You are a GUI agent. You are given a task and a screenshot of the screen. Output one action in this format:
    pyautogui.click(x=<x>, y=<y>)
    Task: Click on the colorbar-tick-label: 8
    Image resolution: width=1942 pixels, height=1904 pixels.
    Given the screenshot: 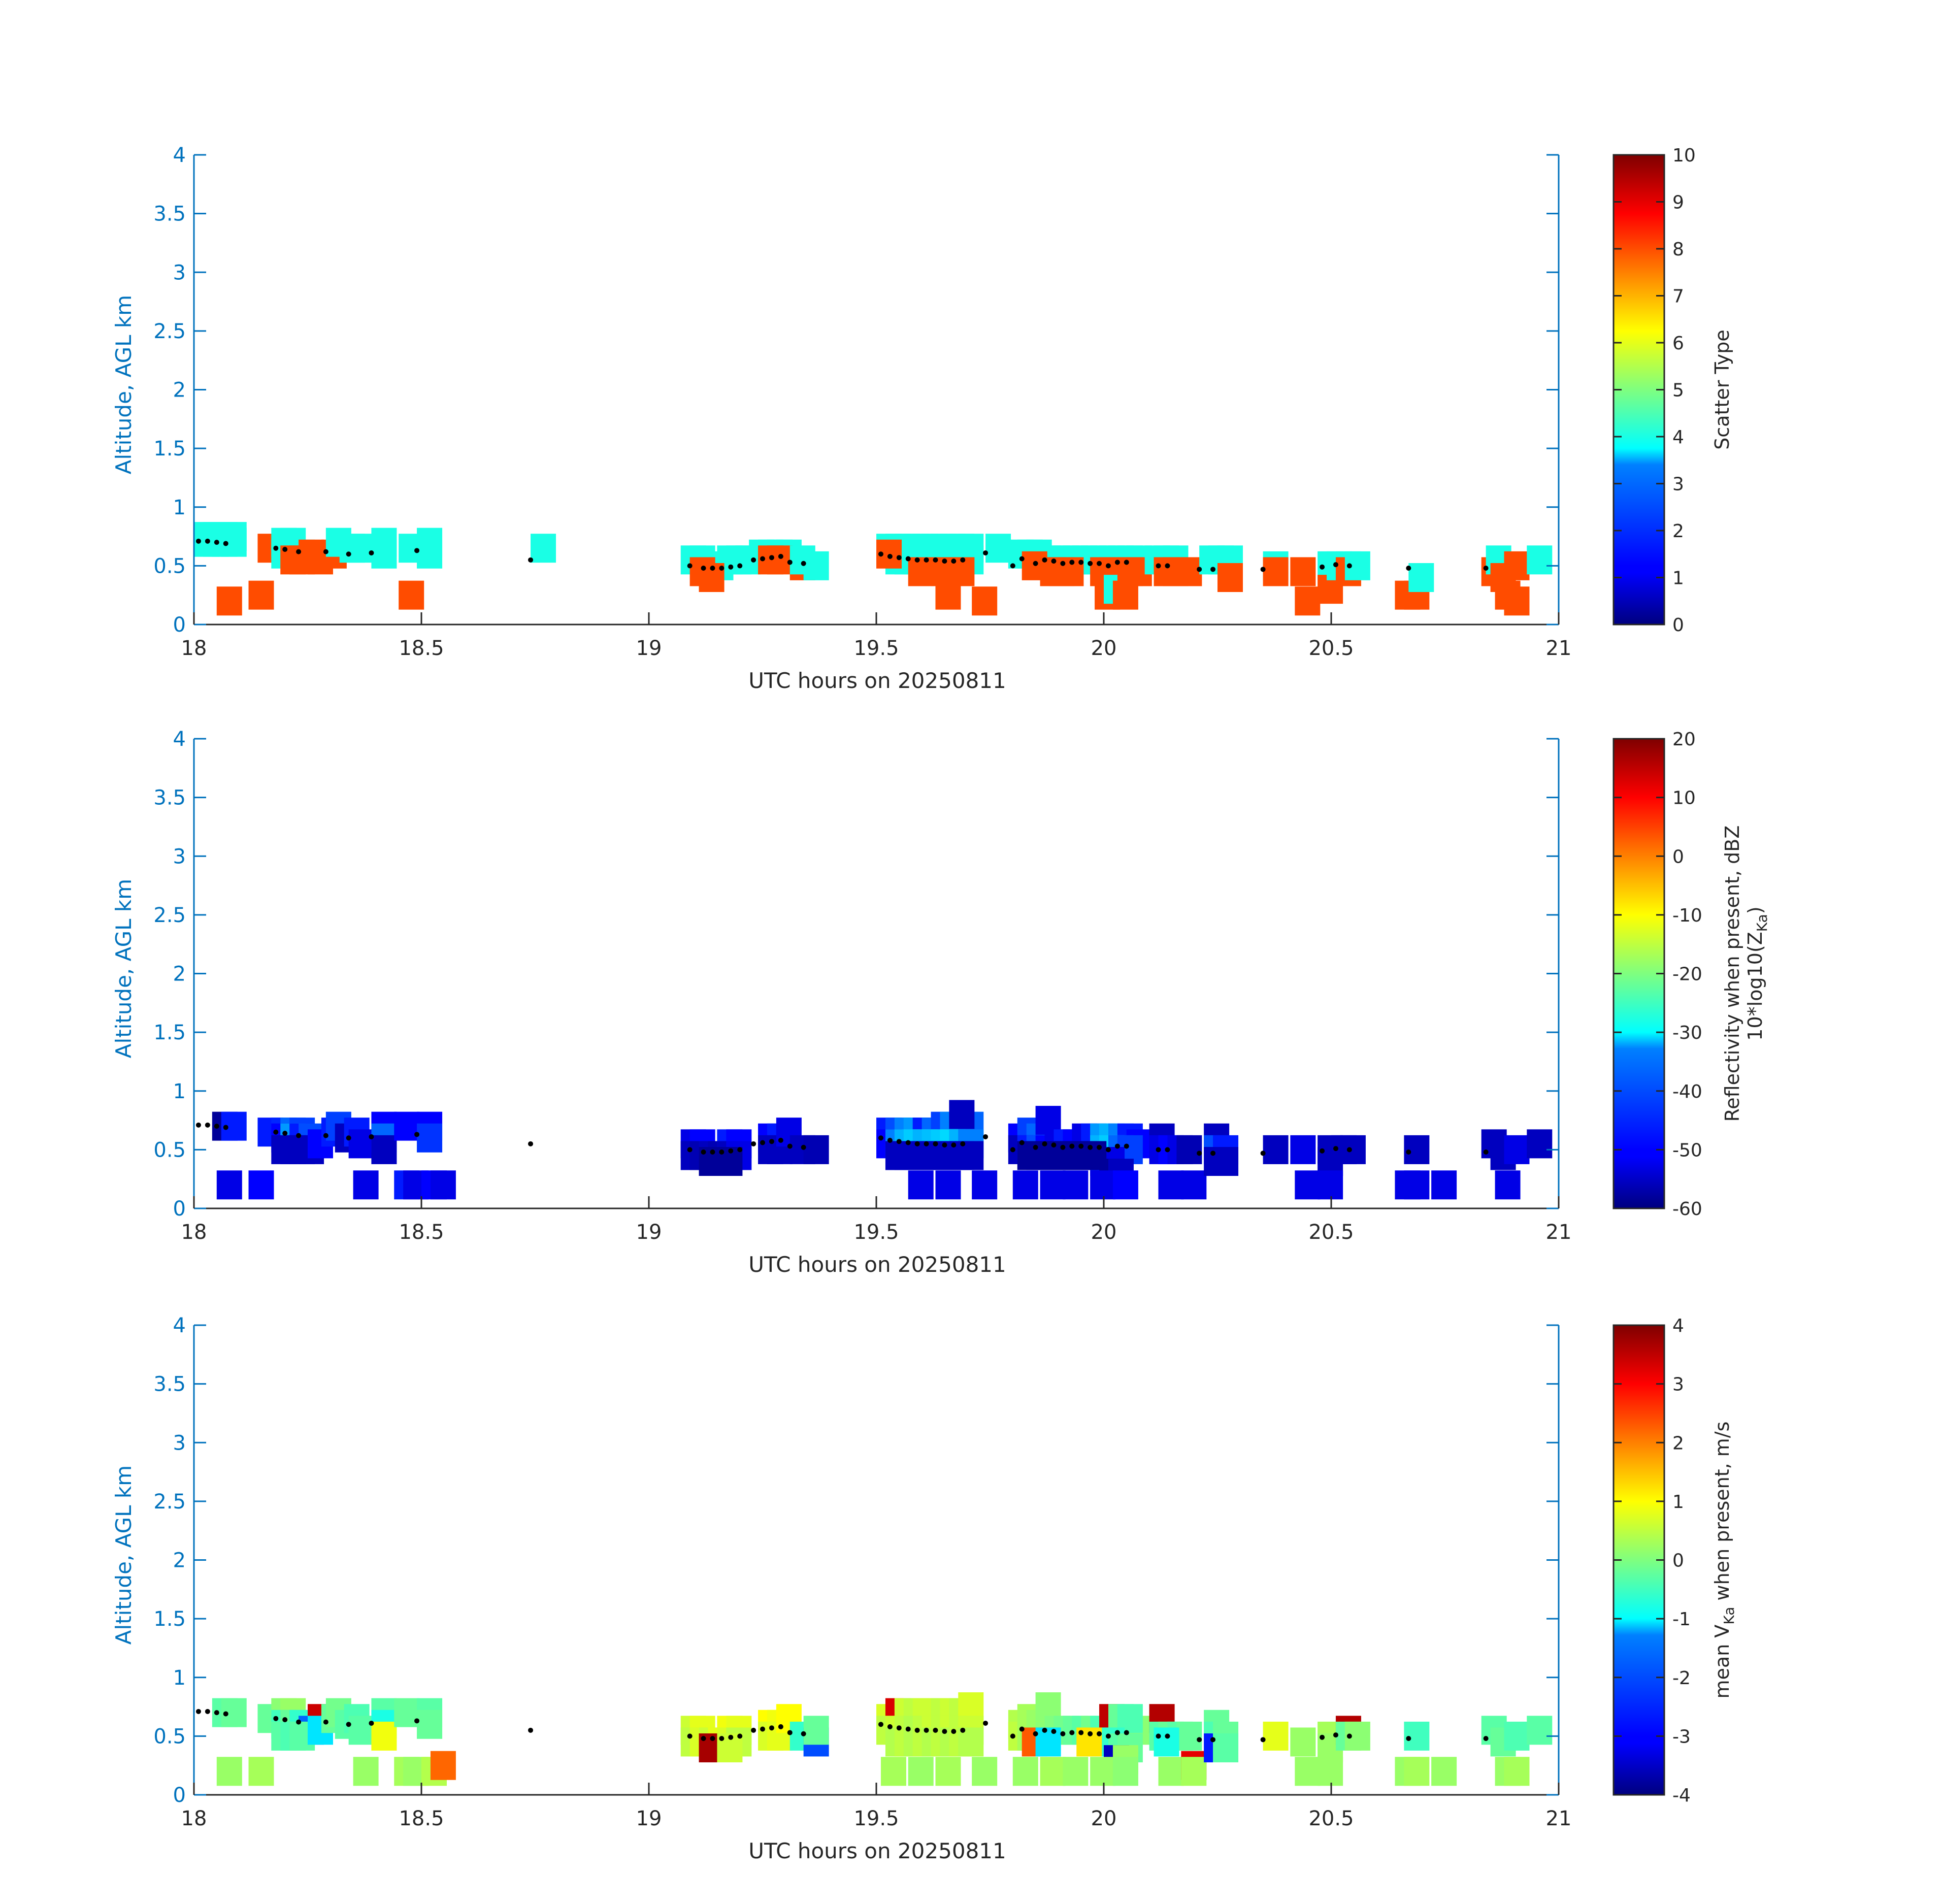 What is the action you would take?
    pyautogui.click(x=1678, y=250)
    